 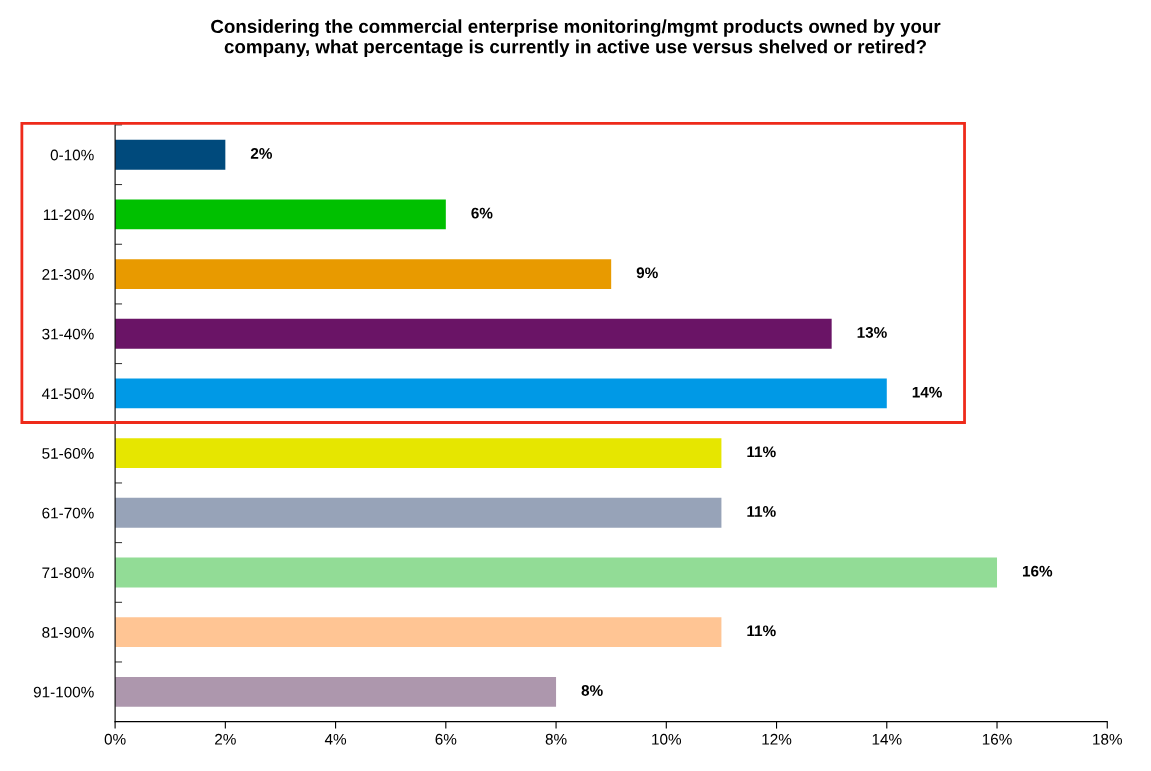 I want to click on x-tick-label: 2%, so click(x=225, y=739).